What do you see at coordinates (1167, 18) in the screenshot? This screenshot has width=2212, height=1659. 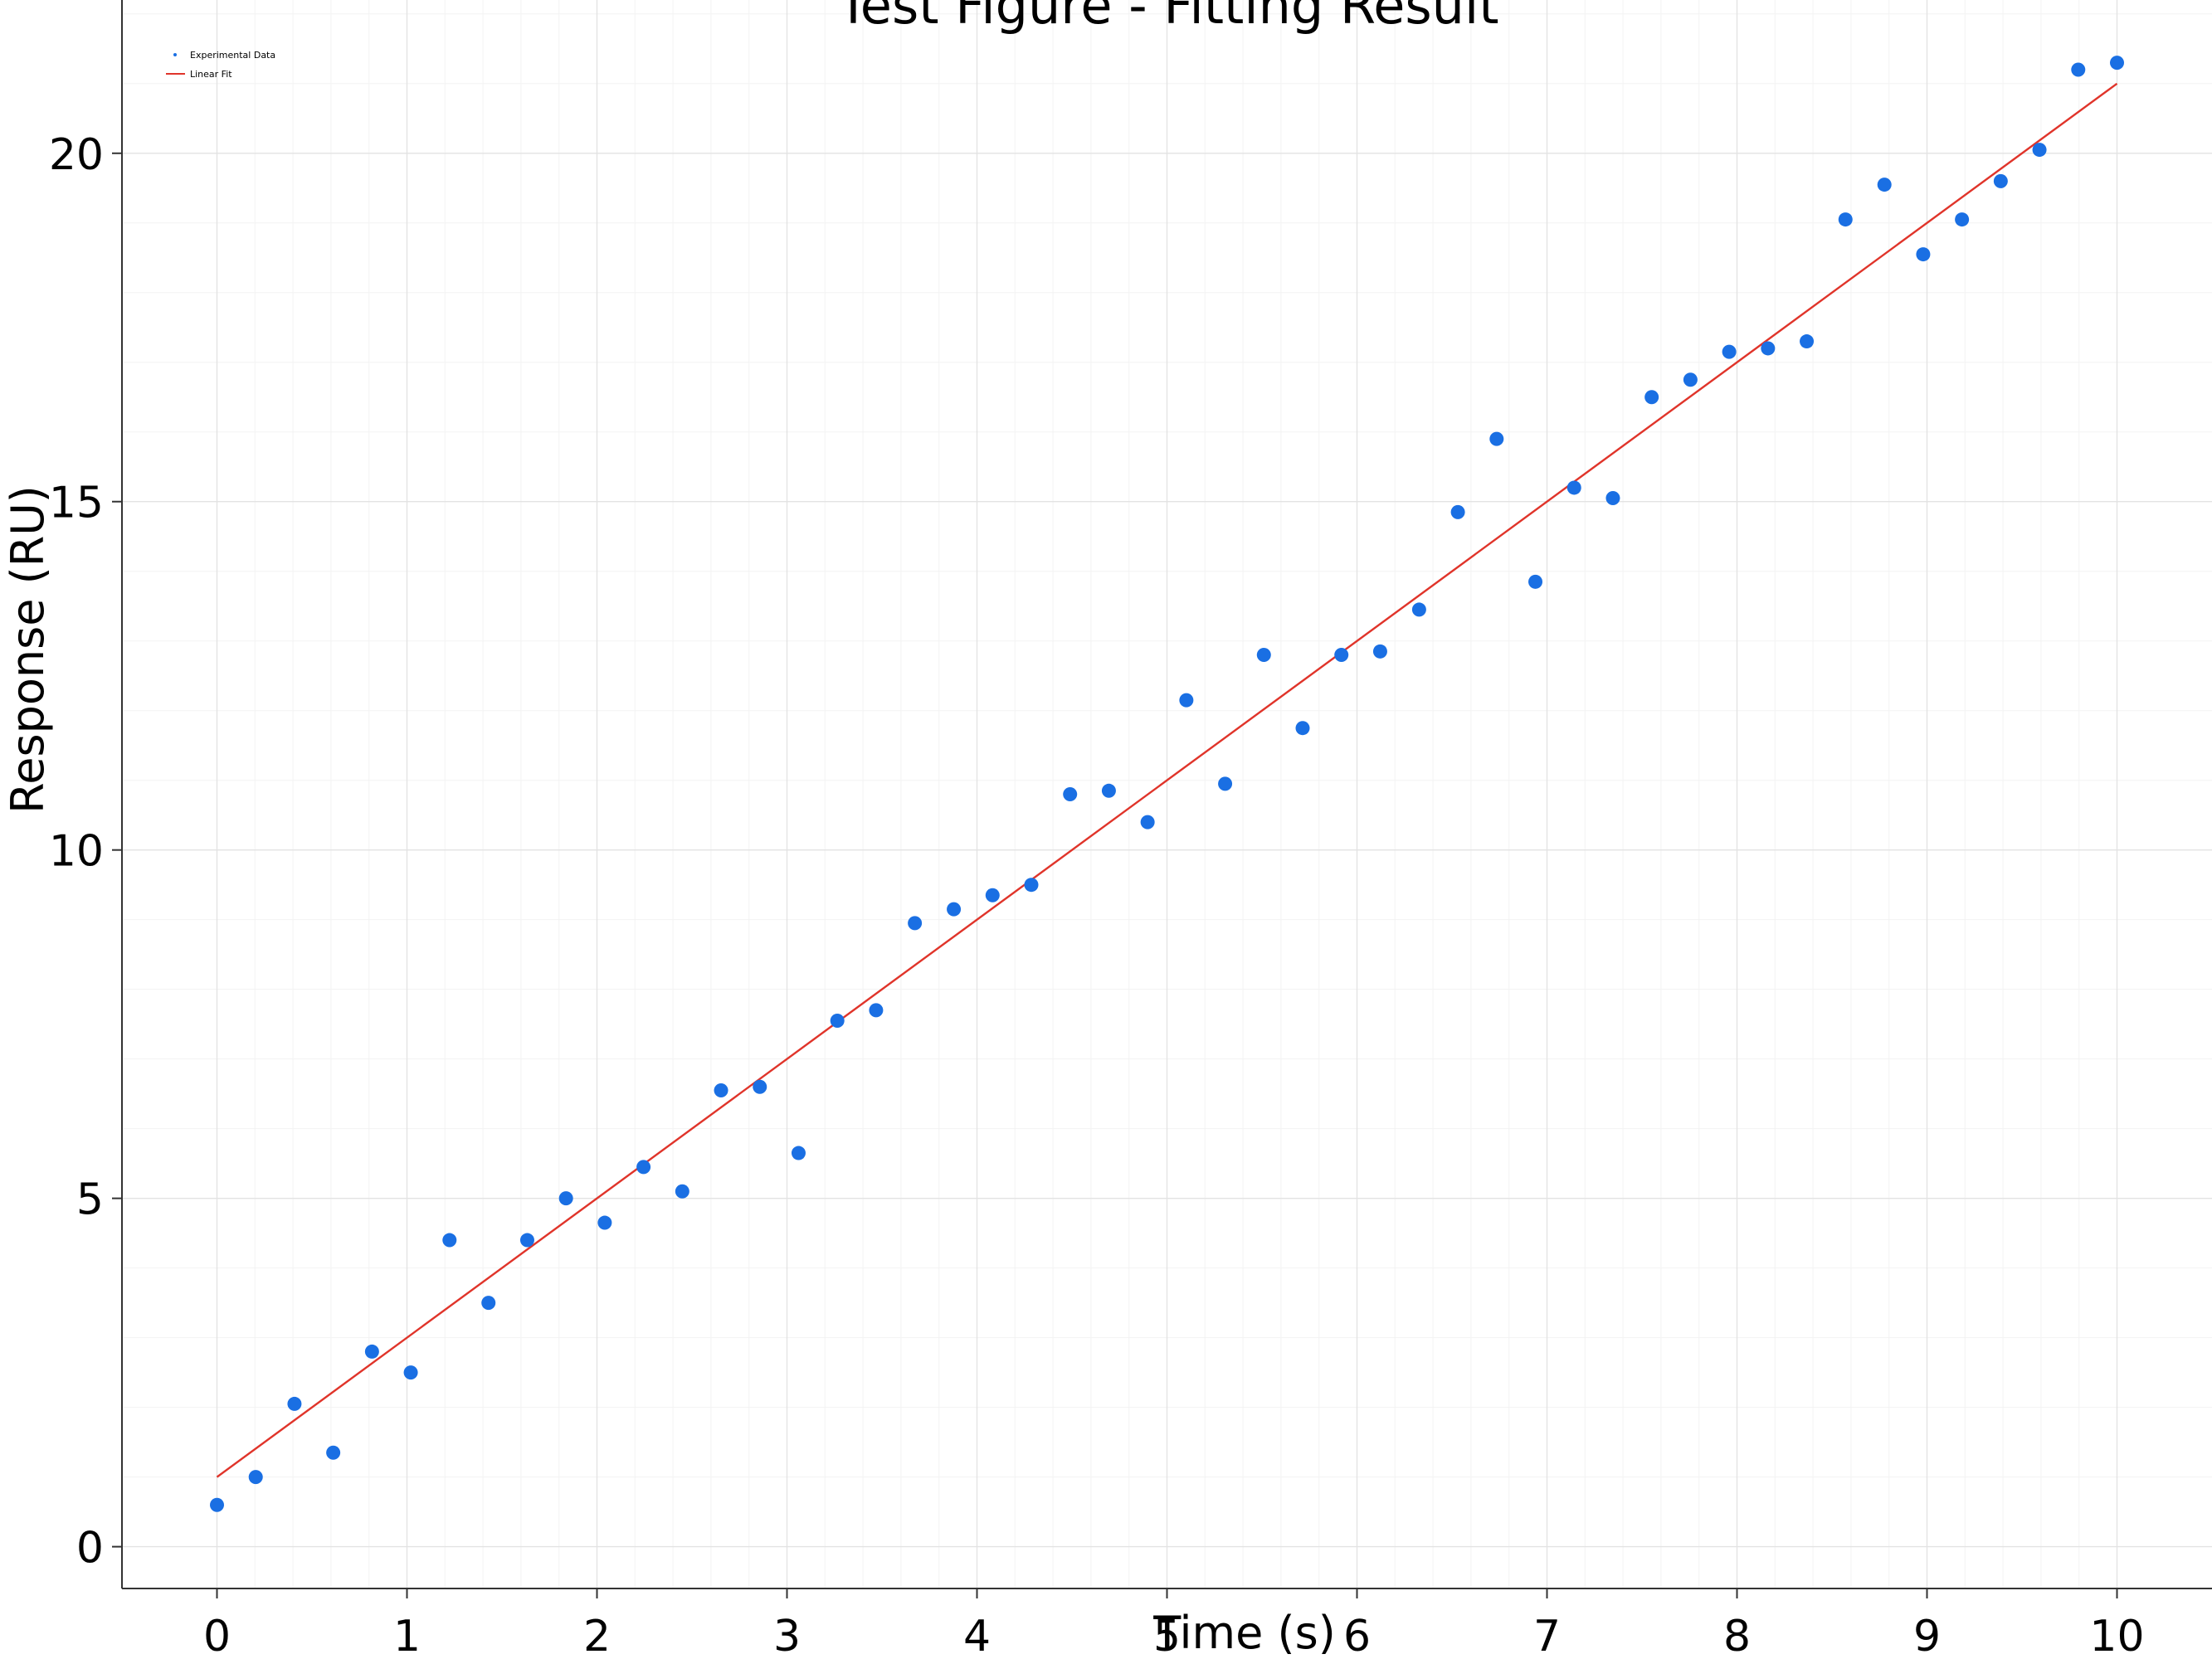 I see `chart-title: Test Figure - Fitting Result` at bounding box center [1167, 18].